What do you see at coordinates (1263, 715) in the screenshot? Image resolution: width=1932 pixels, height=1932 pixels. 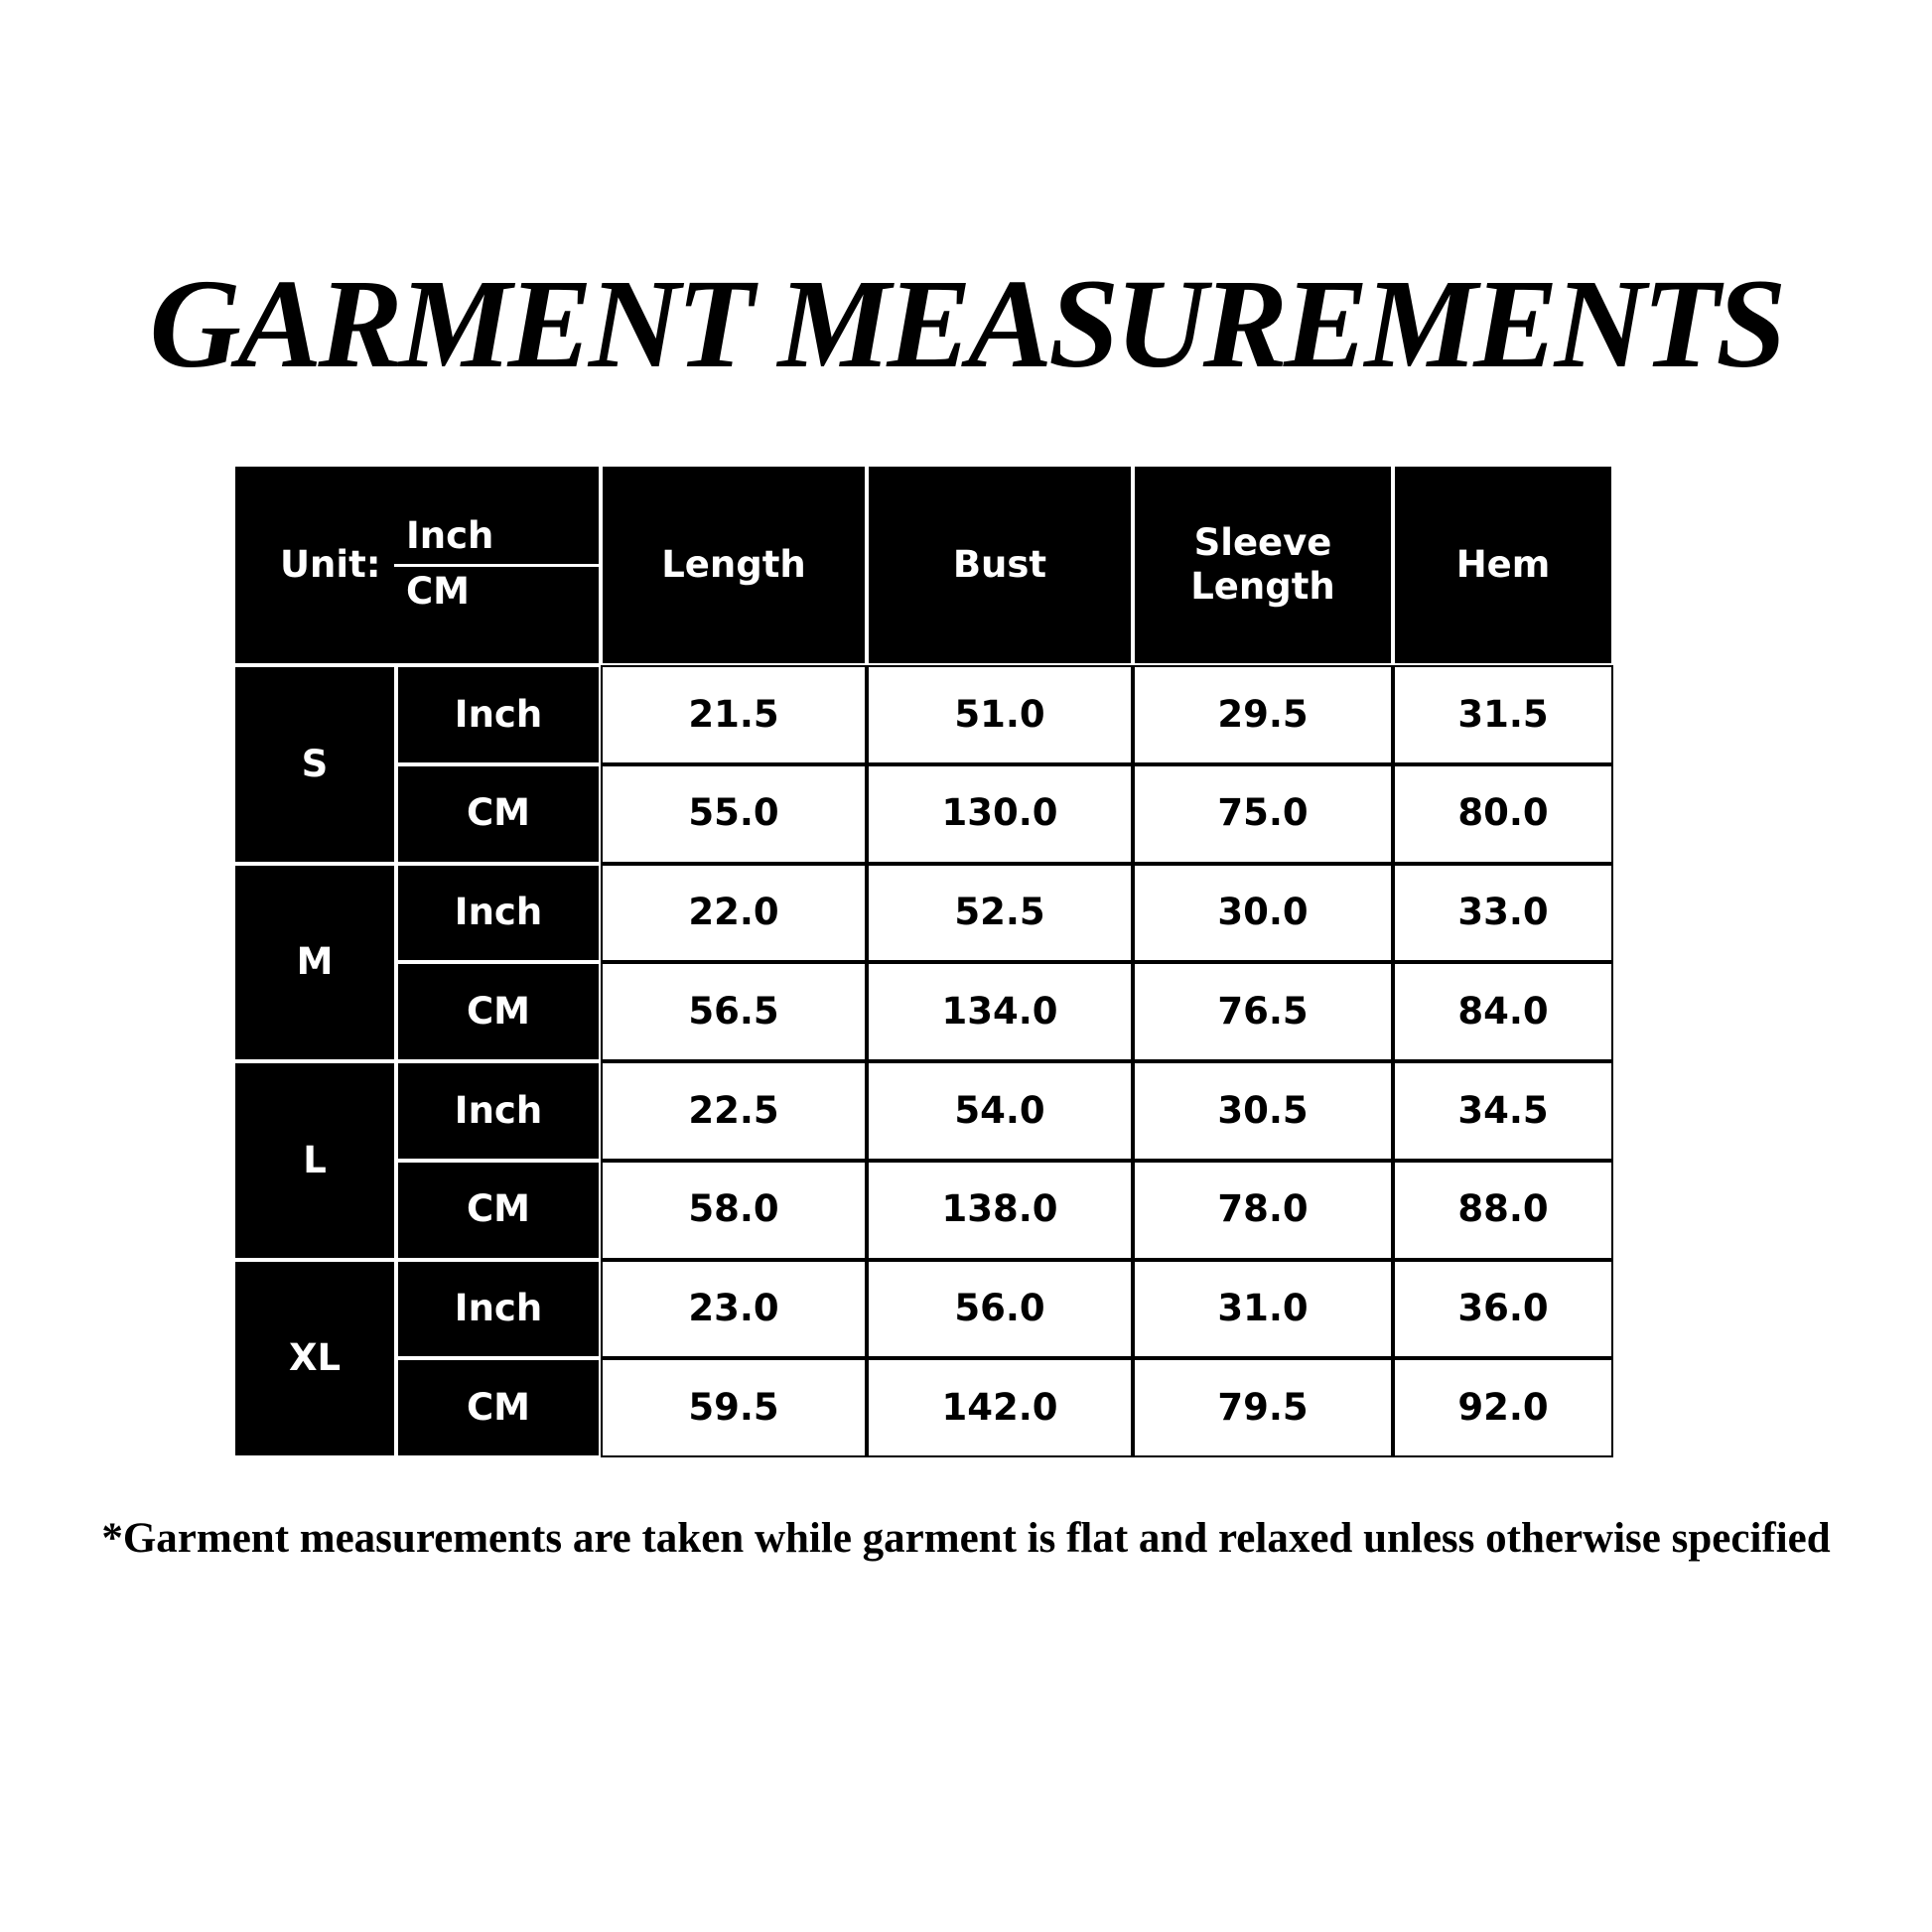 I see `value-cell: 29.5` at bounding box center [1263, 715].